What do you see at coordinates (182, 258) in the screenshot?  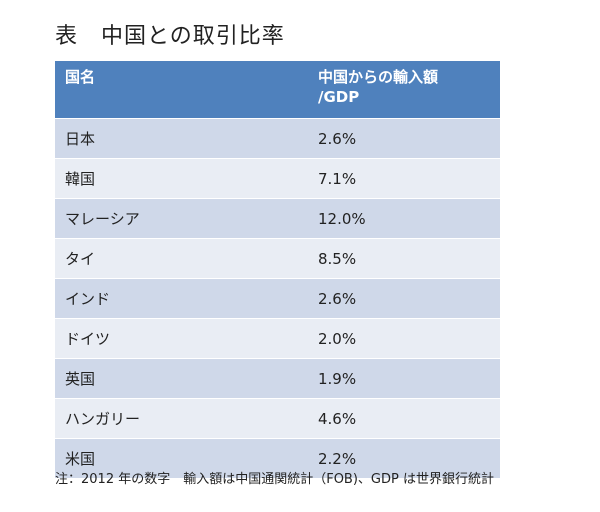 I see `country-cell: タイ` at bounding box center [182, 258].